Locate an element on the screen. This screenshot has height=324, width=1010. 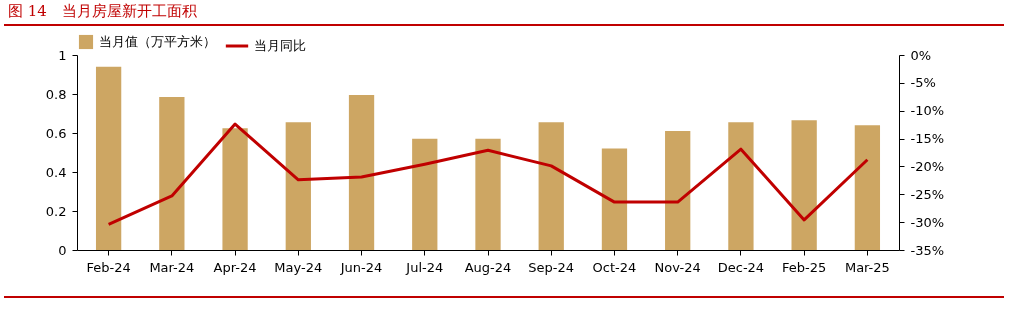
chart-title: 图 14 当月房屋新开工面积 is located at coordinates (102, 11).